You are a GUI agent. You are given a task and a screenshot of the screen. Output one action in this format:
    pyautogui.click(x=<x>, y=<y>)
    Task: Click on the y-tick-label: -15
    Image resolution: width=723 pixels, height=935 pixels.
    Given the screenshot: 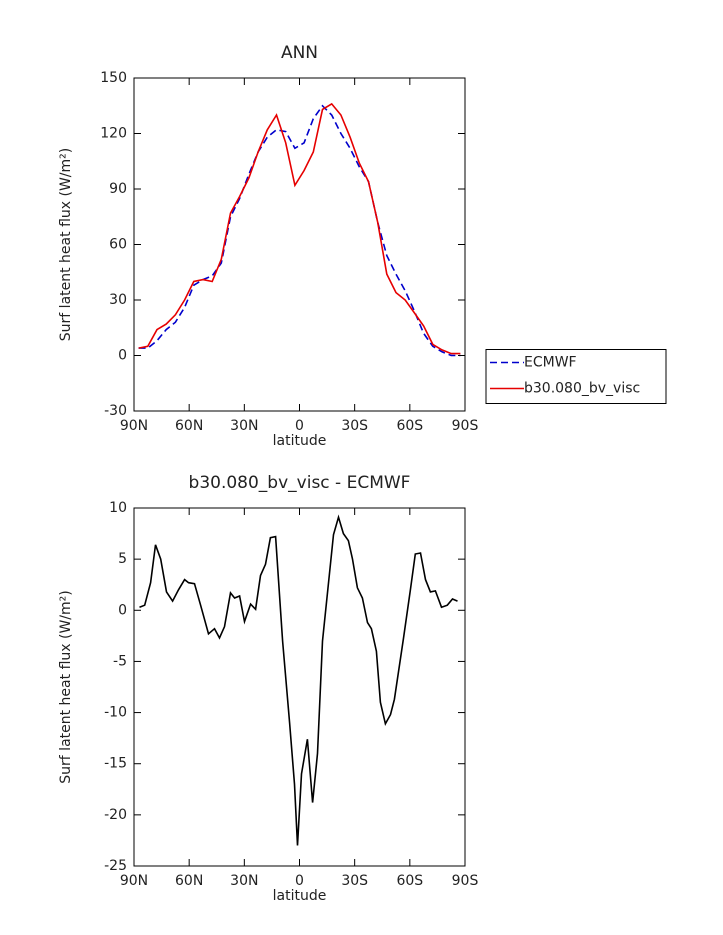 What is the action you would take?
    pyautogui.click(x=115, y=764)
    